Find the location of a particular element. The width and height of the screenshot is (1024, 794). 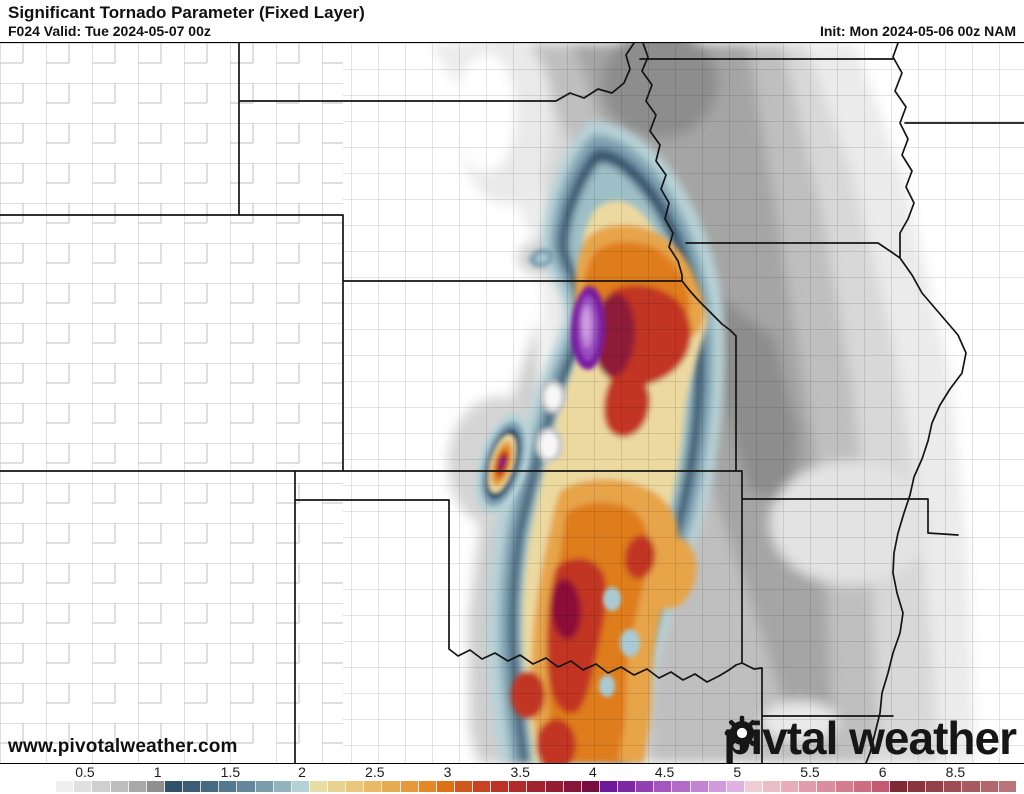

colorbar-tick: 8.5 is located at coordinates (955, 772).